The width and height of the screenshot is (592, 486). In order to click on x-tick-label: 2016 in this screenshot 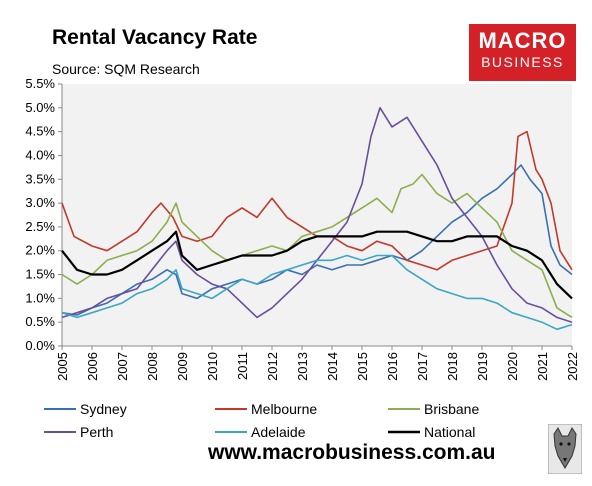, I will do `click(392, 366)`.